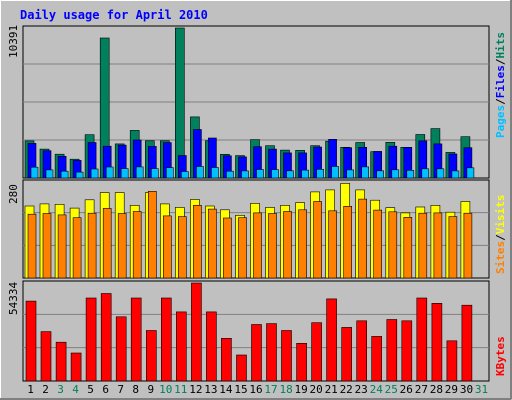 This screenshot has width=512, height=400. Describe the element at coordinates (451, 389) in the screenshot. I see `day-label: 29` at that location.